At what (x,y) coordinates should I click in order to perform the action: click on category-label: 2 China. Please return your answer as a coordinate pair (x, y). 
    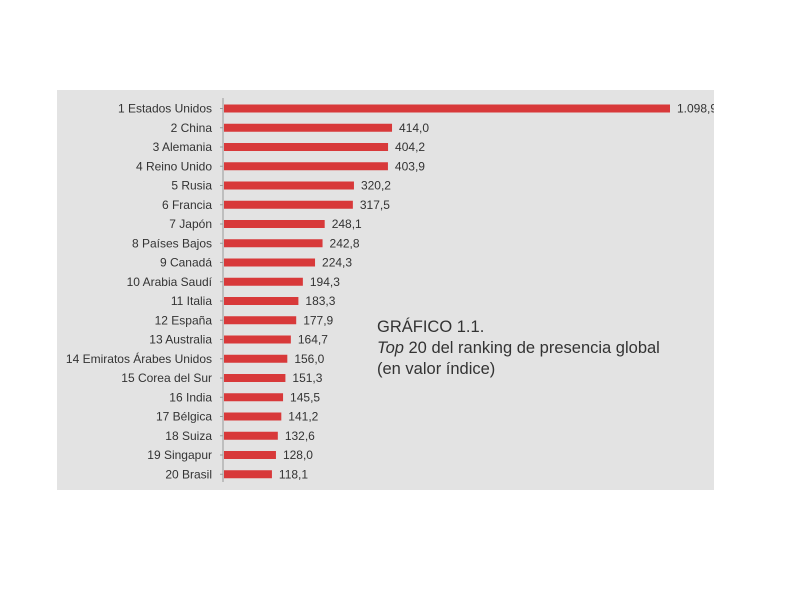
    Looking at the image, I should click on (192, 128).